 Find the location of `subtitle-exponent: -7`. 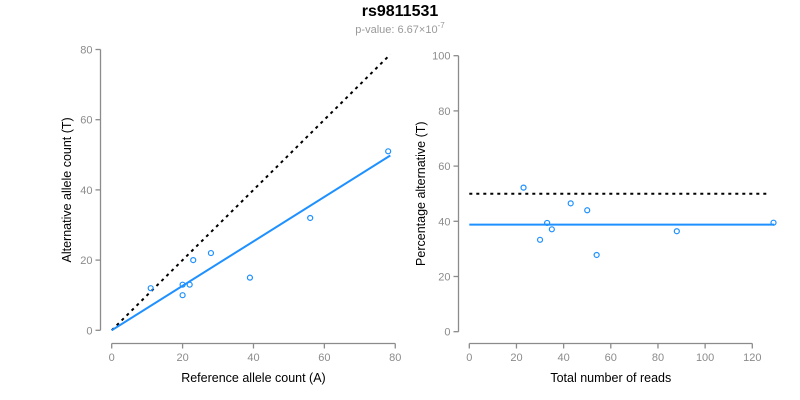

subtitle-exponent: -7 is located at coordinates (442, 25).